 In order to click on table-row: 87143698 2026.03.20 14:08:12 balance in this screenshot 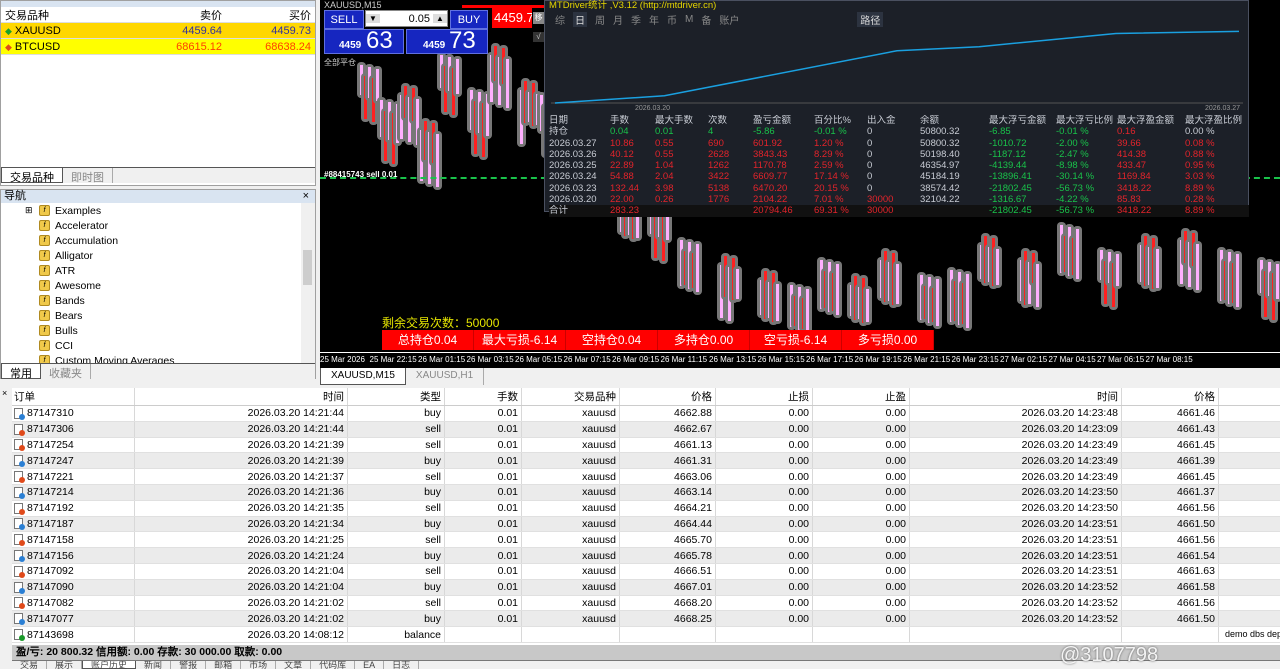, I will do `click(646, 635)`.